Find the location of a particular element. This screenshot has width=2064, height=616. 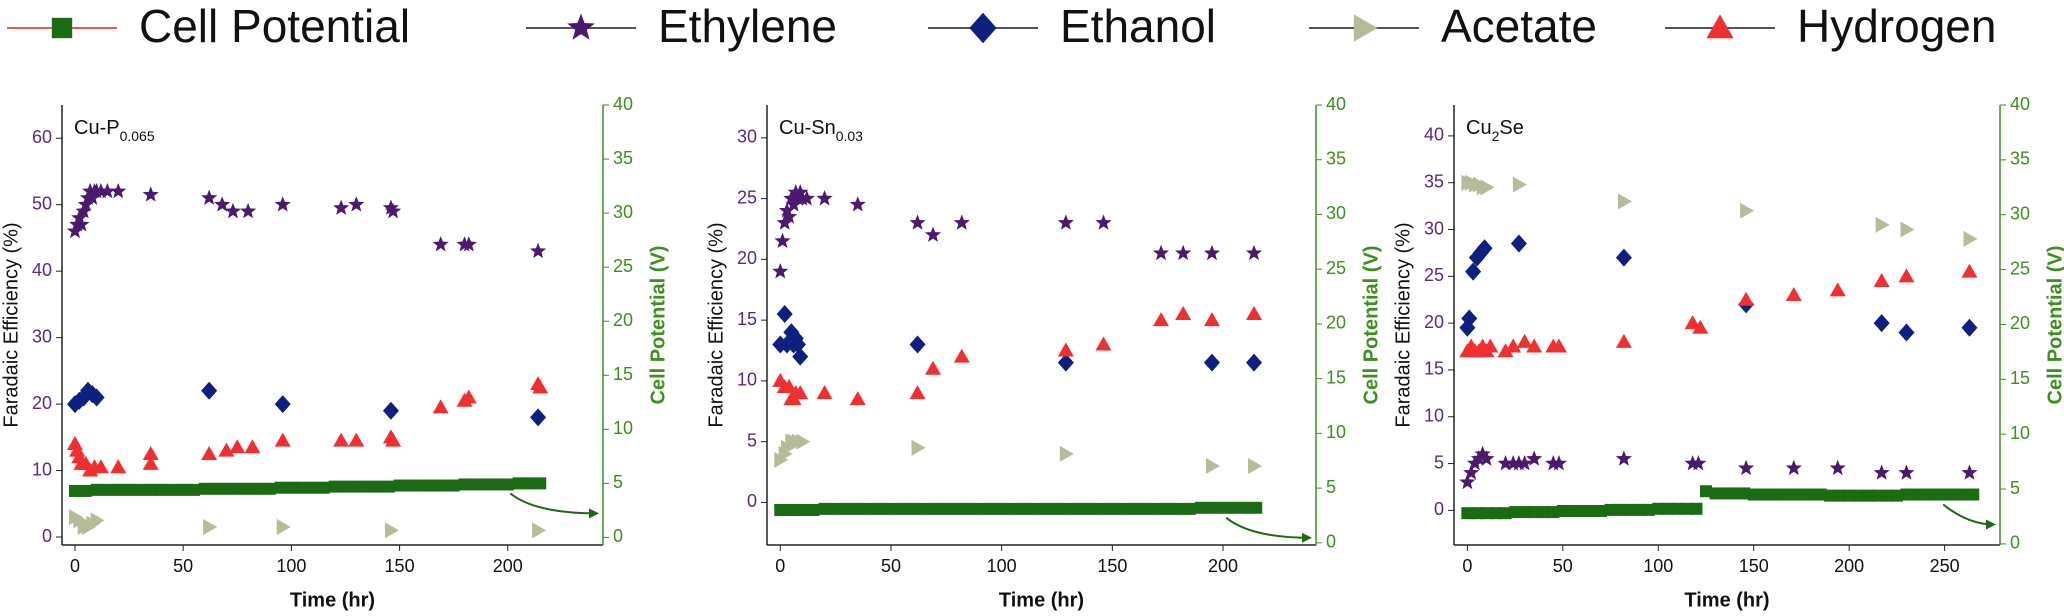

y-tick-label: 30 is located at coordinates (747, 137).